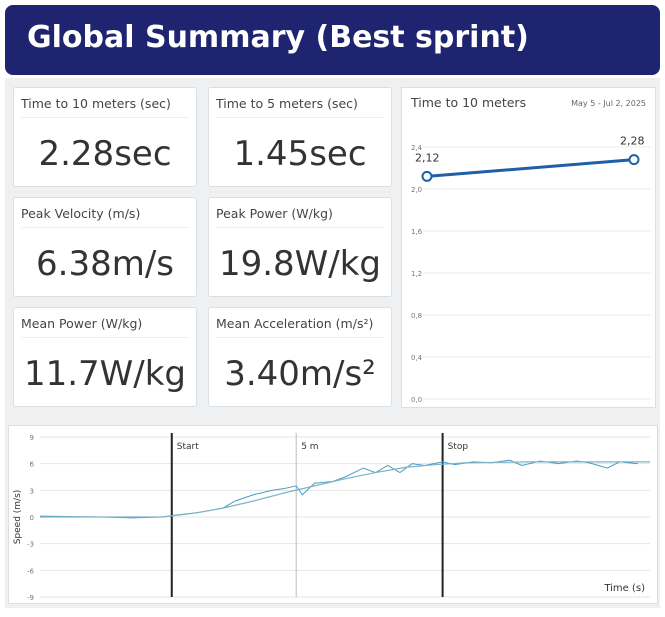 The image size is (665, 617). I want to click on metric-card: Time to 10 meters (sec) 2.28sec, so click(105, 137).